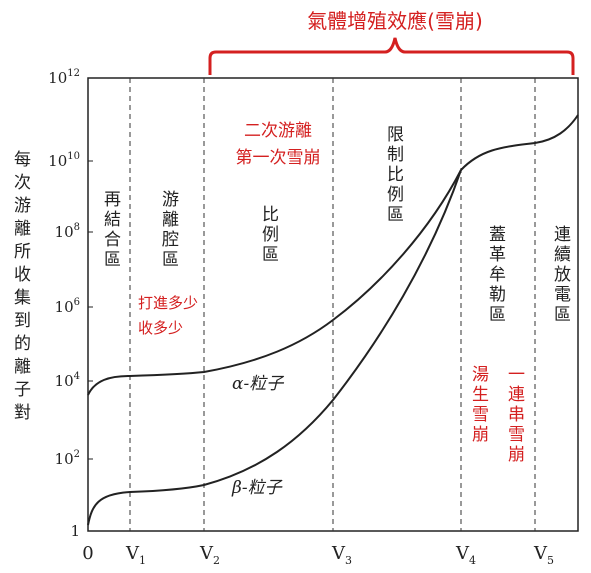 The image size is (591, 573). What do you see at coordinates (395, 21) in the screenshot?
I see `title: 氣體增殖效應(雪崩)` at bounding box center [395, 21].